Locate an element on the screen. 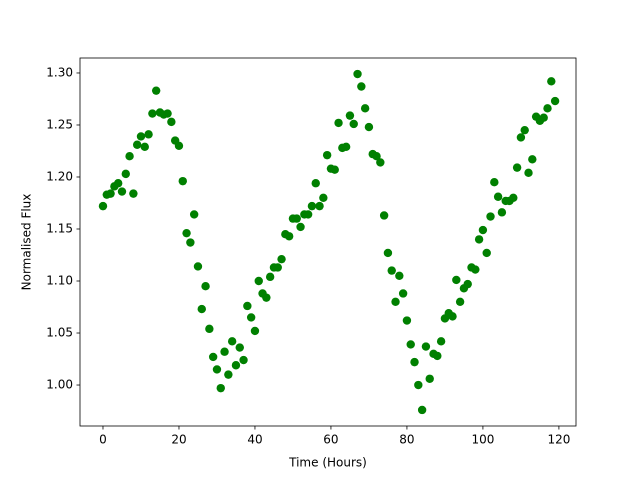 This screenshot has height=480, width=640. x-tick-label: 40 is located at coordinates (254, 440).